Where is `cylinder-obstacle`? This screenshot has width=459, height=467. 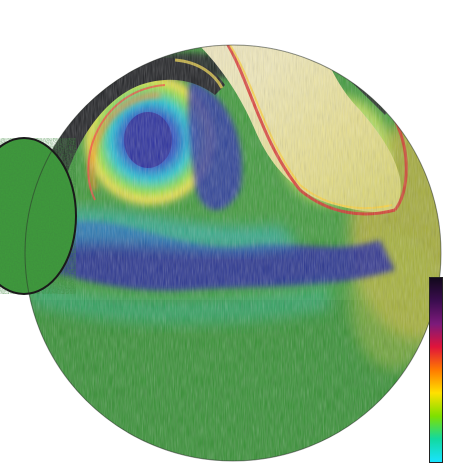 cylinder-obstacle is located at coordinates (38, 216).